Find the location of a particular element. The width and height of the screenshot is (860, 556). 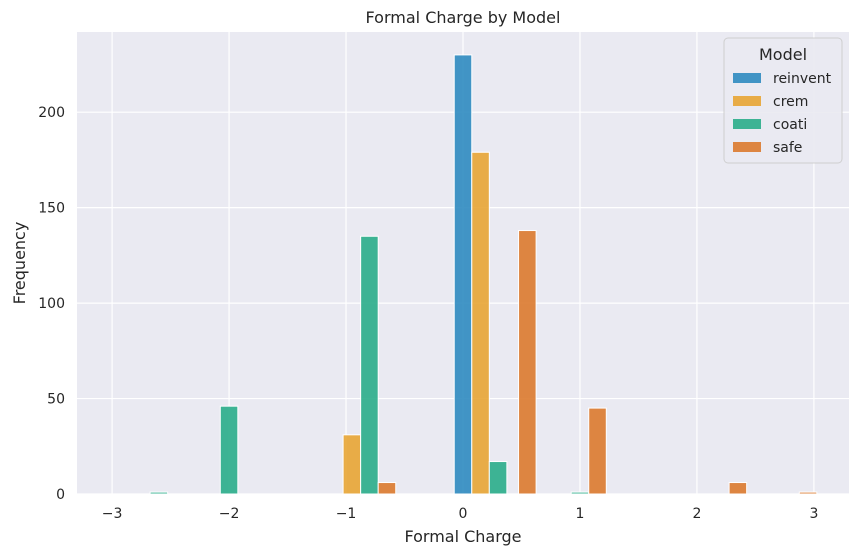

bar-reinvent is located at coordinates (463, 274).